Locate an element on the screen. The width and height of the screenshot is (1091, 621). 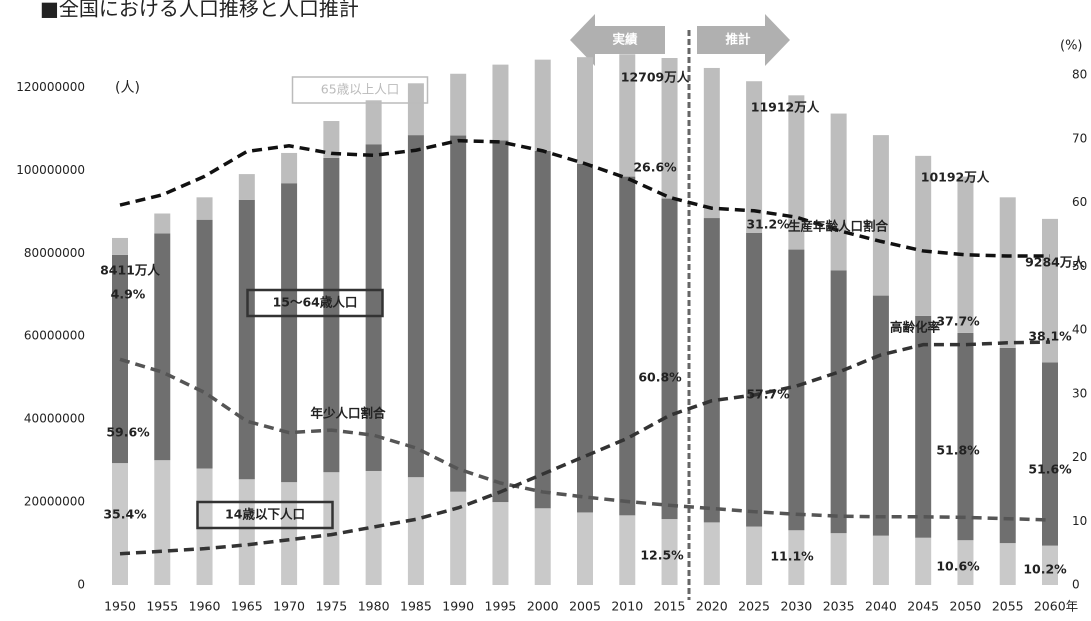
arrow-left is located at coordinates (617, 40).